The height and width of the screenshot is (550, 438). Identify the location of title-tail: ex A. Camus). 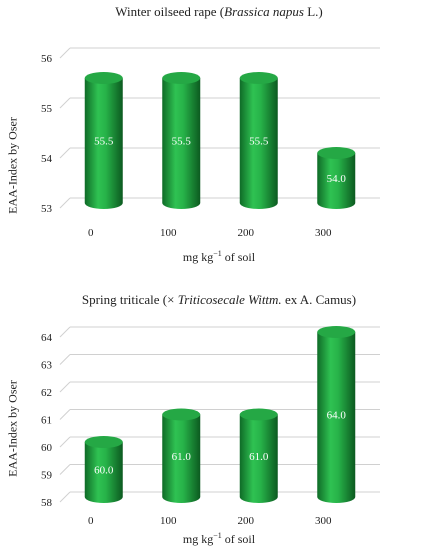
(319, 299).